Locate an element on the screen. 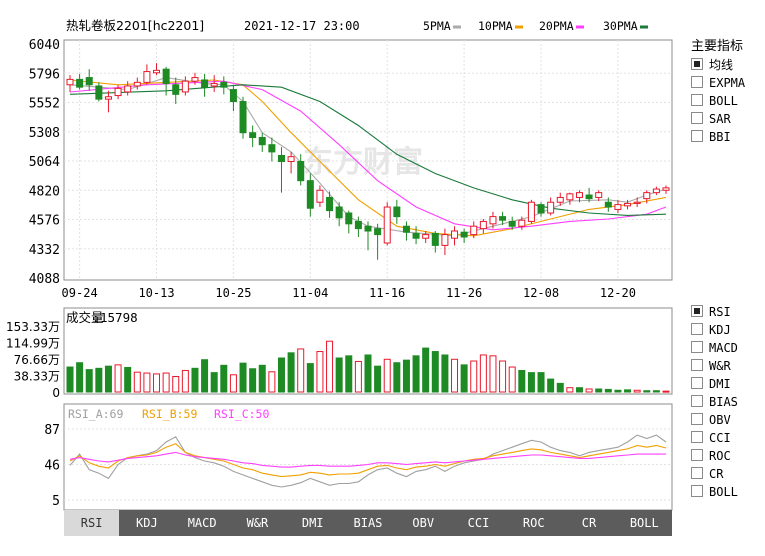 This screenshot has width=765, height=556. date-tick-label: 09-24 is located at coordinates (80, 293).